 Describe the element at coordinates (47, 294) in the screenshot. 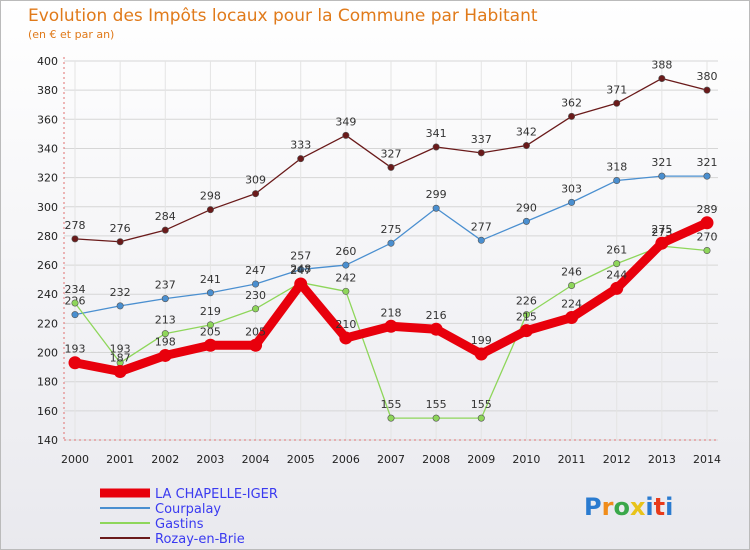

I see `y-tick-label: 240` at that location.